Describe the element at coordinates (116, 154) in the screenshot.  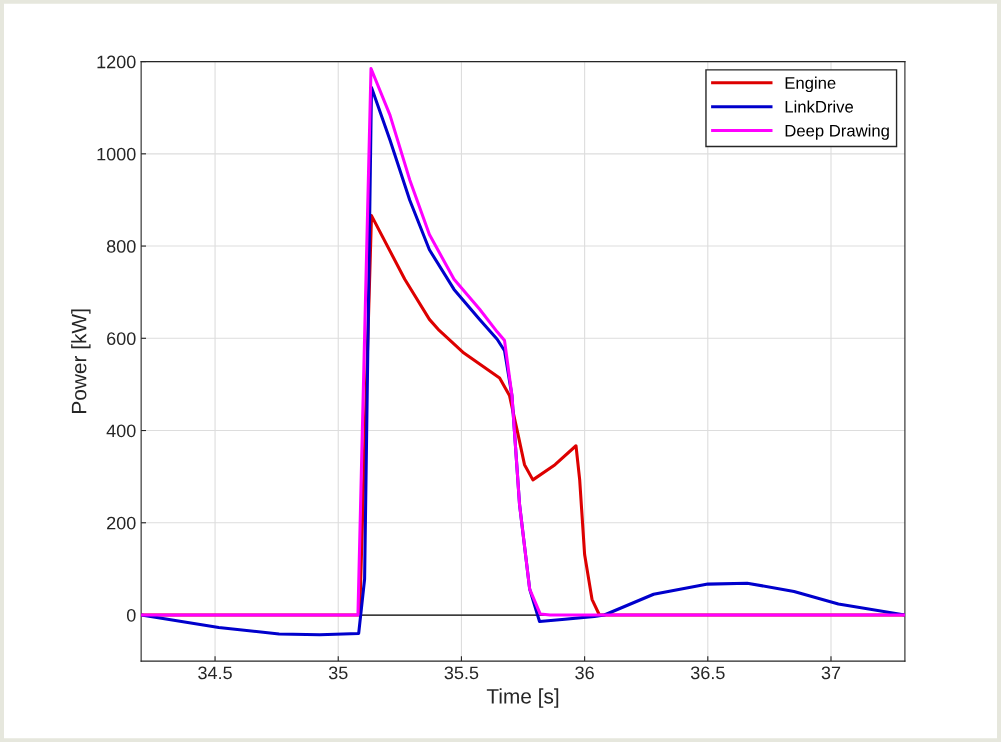
I see `y-tick-label: 1000` at that location.